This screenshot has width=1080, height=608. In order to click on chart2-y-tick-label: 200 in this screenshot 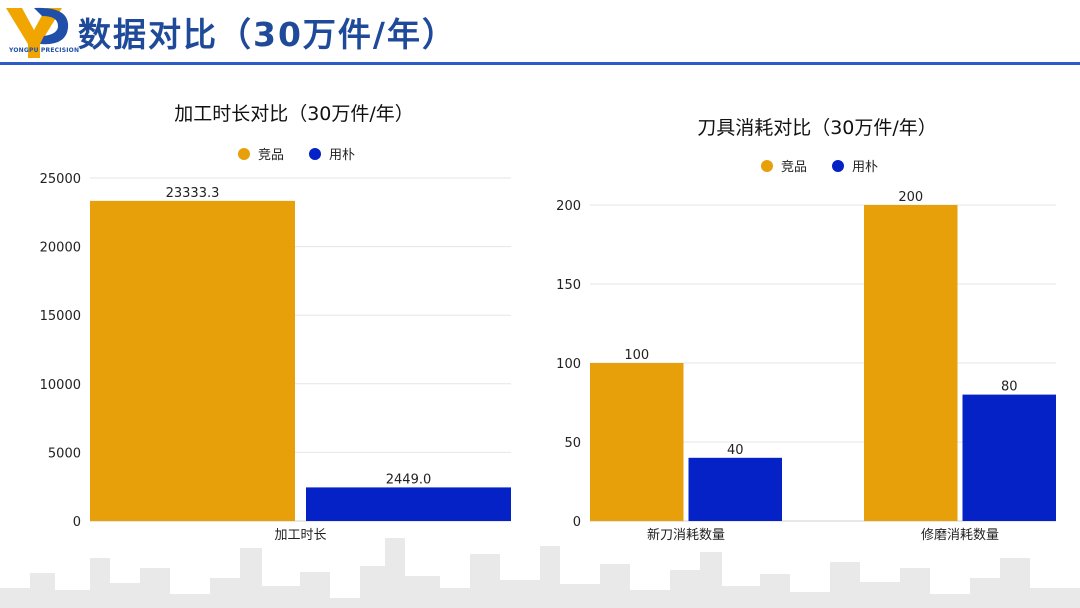, I will do `click(568, 206)`.